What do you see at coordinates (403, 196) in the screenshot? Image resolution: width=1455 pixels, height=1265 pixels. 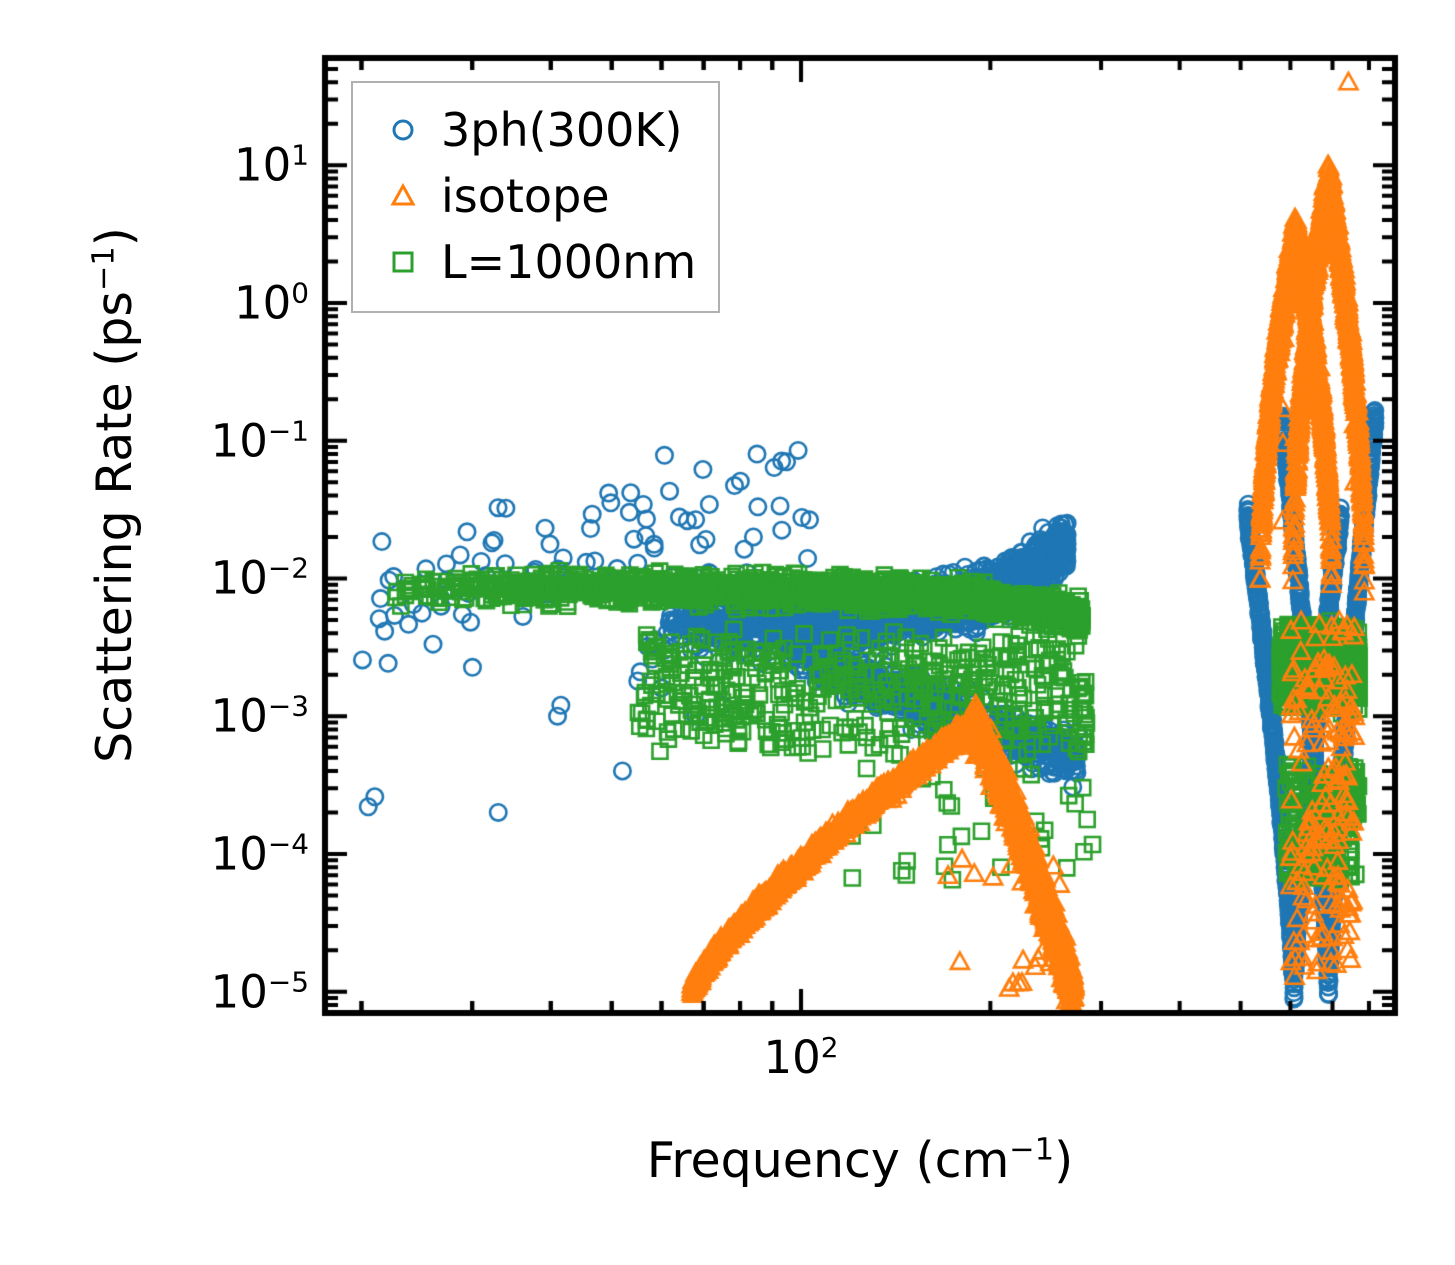 I see `triangle-marker-icon` at bounding box center [403, 196].